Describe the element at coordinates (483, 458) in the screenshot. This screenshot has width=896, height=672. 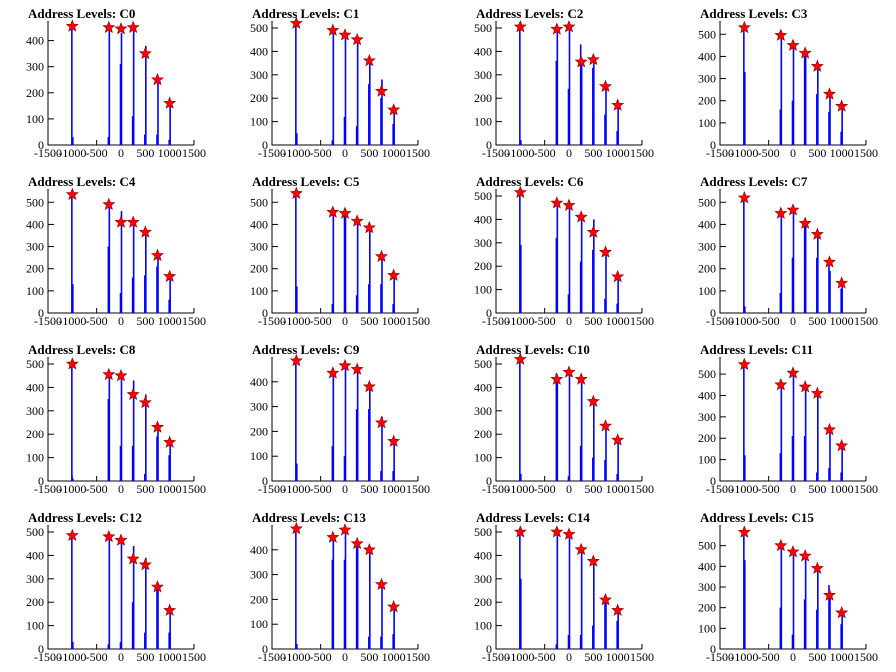
I see `y-tick-label: 100` at that location.